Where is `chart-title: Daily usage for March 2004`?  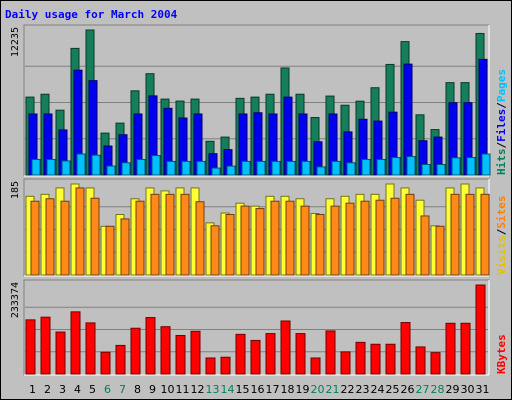
chart-title: Daily usage for March 2004 is located at coordinates (91, 14).